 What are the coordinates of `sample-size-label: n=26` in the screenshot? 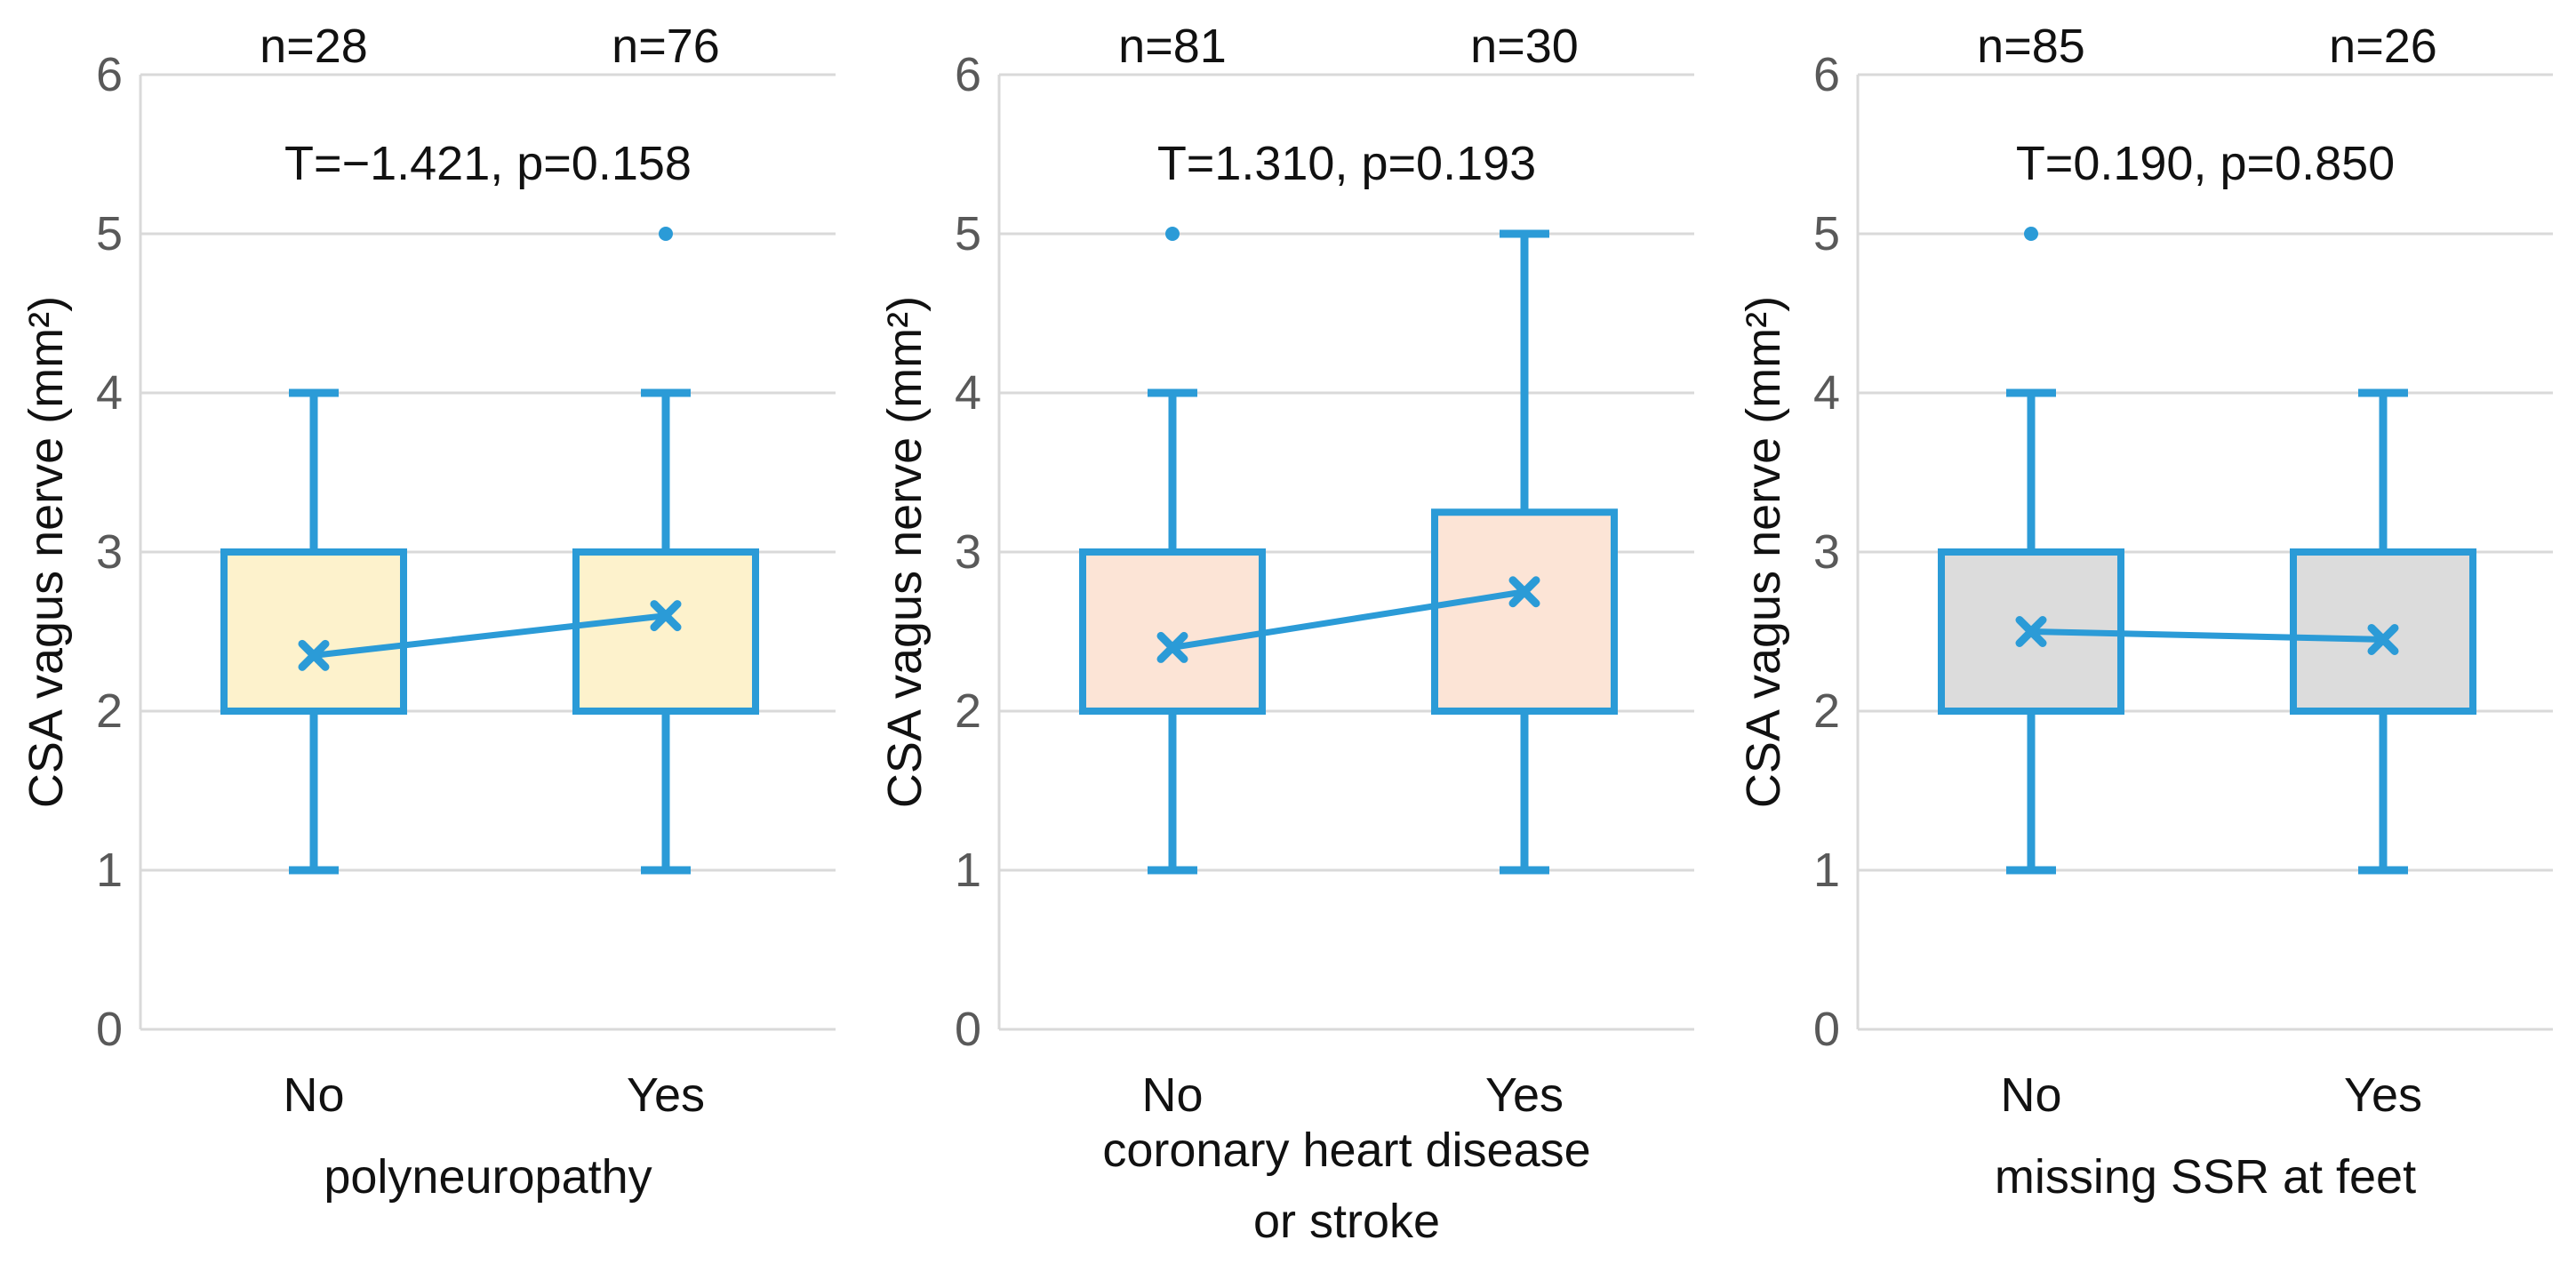 It's located at (2383, 46).